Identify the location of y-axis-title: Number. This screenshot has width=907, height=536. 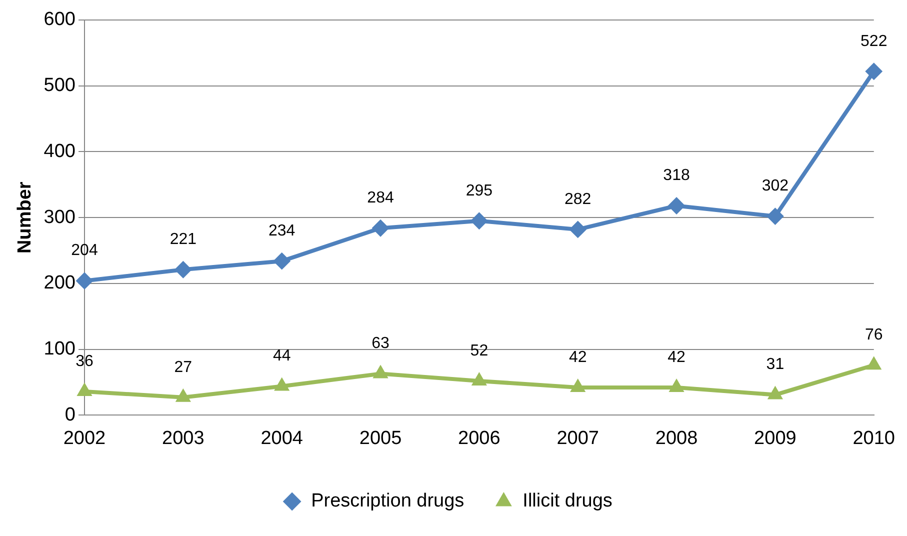
(25, 217).